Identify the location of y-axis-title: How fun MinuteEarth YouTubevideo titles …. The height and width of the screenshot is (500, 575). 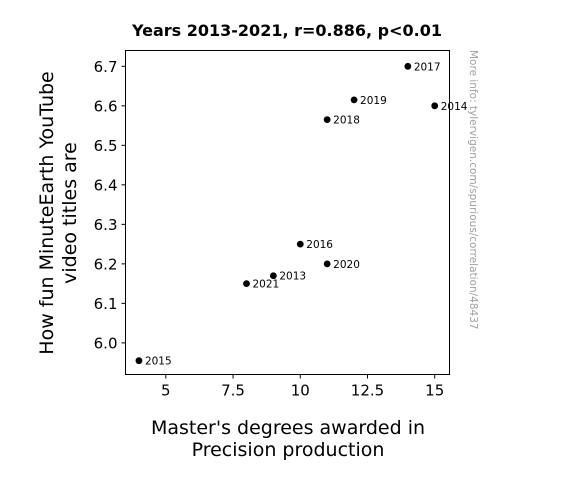
(58, 212).